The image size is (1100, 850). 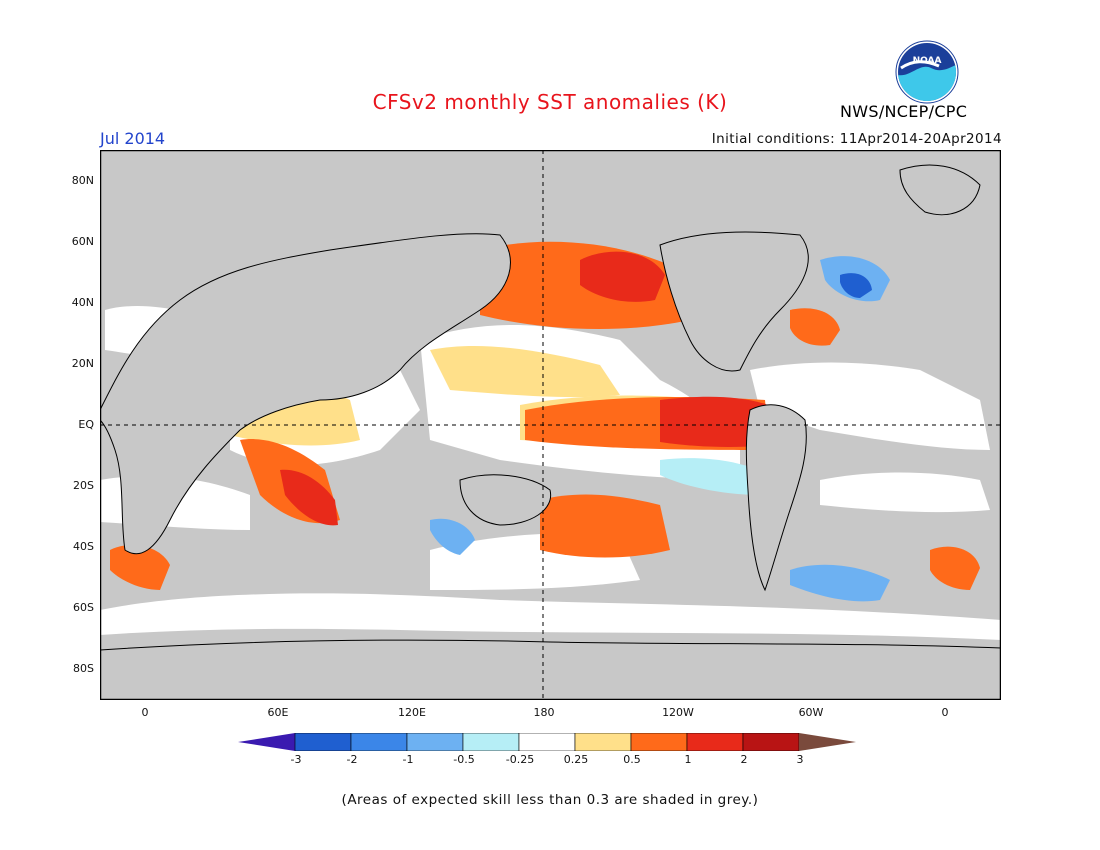 What do you see at coordinates (464, 759) in the screenshot?
I see `colorbar-label: -0.5` at bounding box center [464, 759].